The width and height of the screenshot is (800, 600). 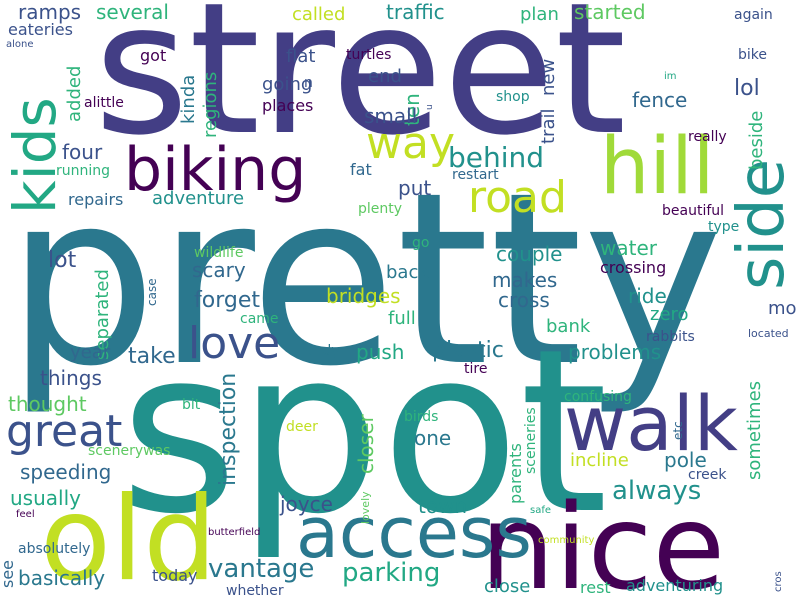 What do you see at coordinates (407, 272) in the screenshot?
I see `word-back: back` at bounding box center [407, 272].